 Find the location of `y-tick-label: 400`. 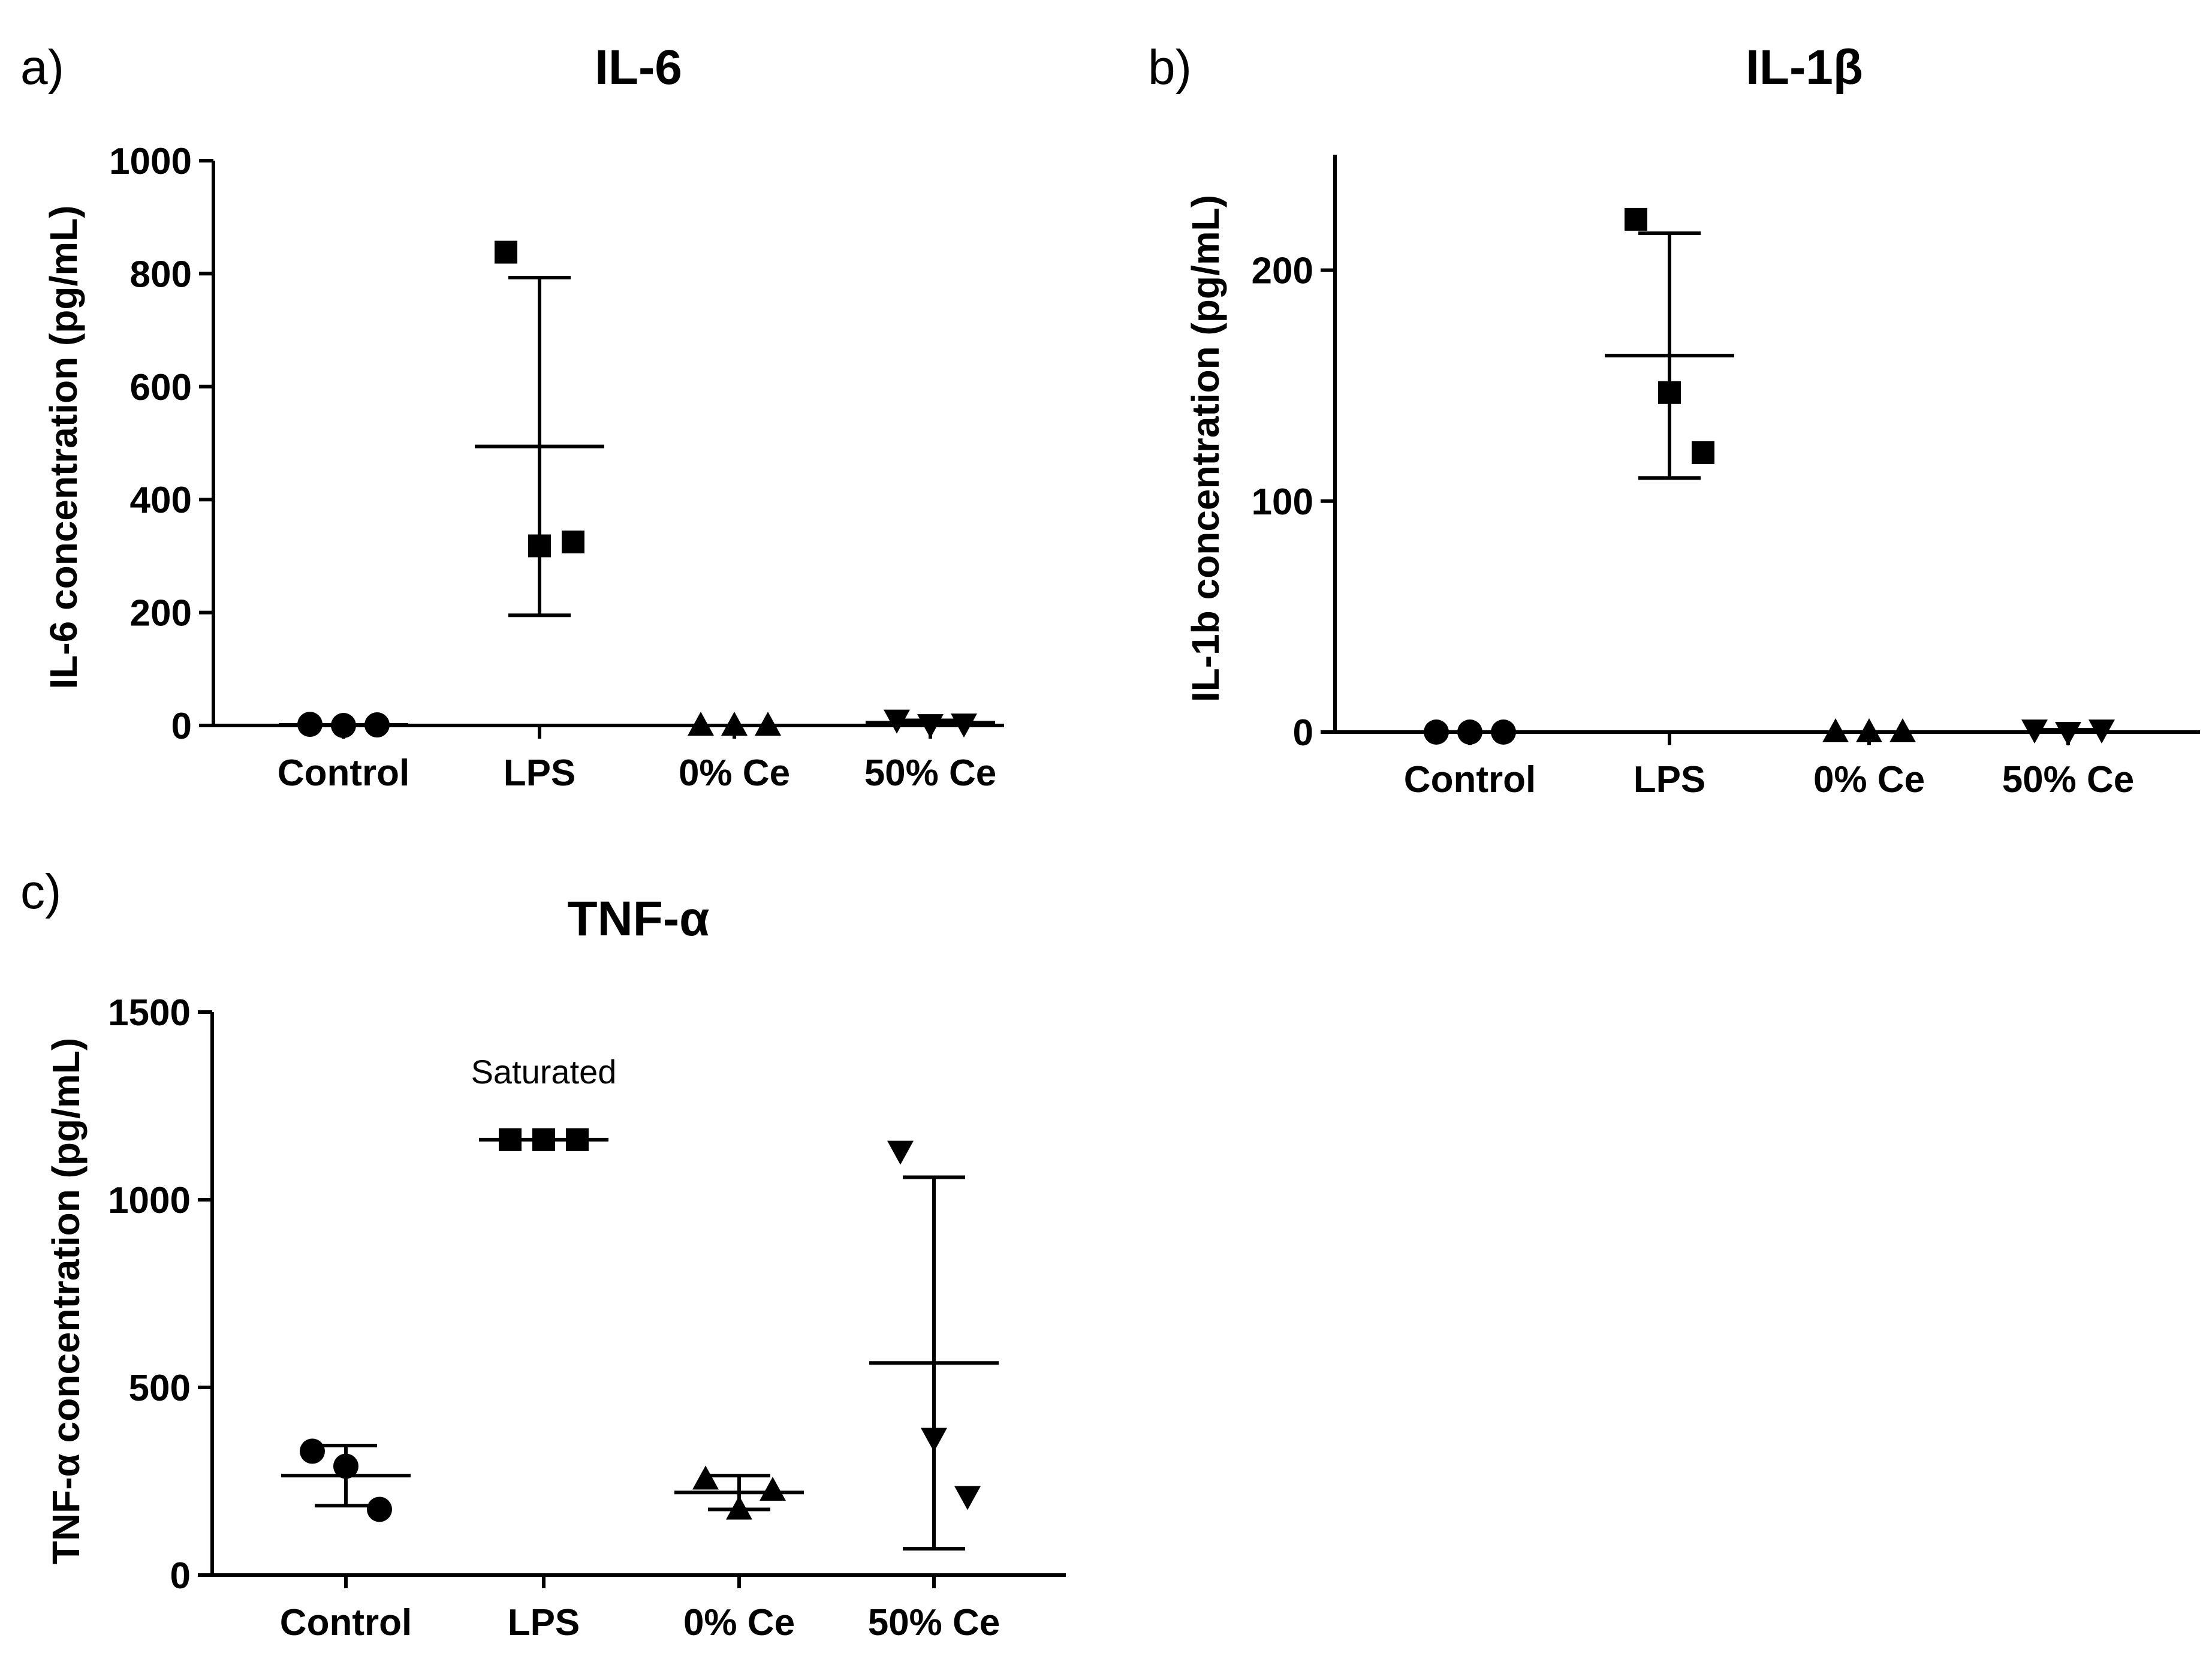

y-tick-label: 400 is located at coordinates (161, 500).